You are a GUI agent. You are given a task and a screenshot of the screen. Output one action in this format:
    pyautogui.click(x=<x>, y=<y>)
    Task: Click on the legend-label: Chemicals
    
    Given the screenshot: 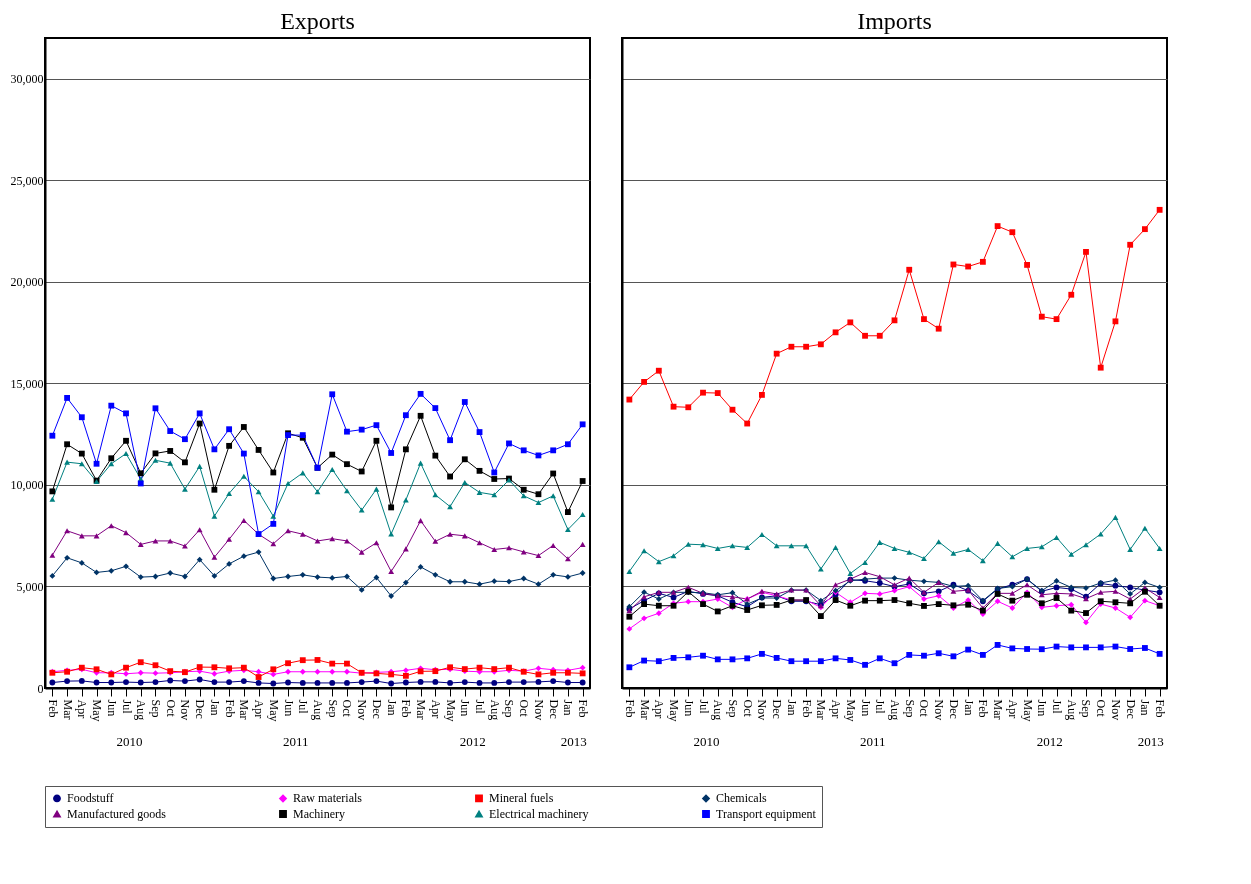 What is the action you would take?
    pyautogui.click(x=741, y=798)
    